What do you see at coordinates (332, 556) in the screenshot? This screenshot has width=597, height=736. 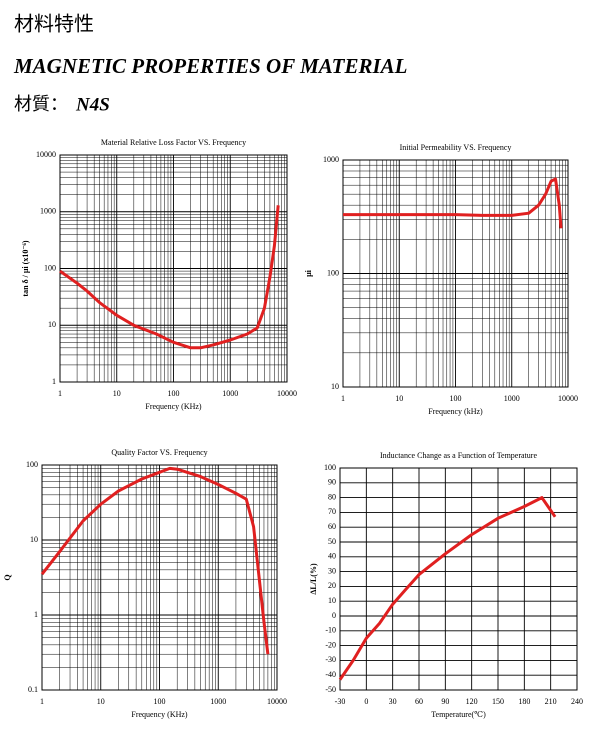 I see `y-tick-label: 40` at bounding box center [332, 556].